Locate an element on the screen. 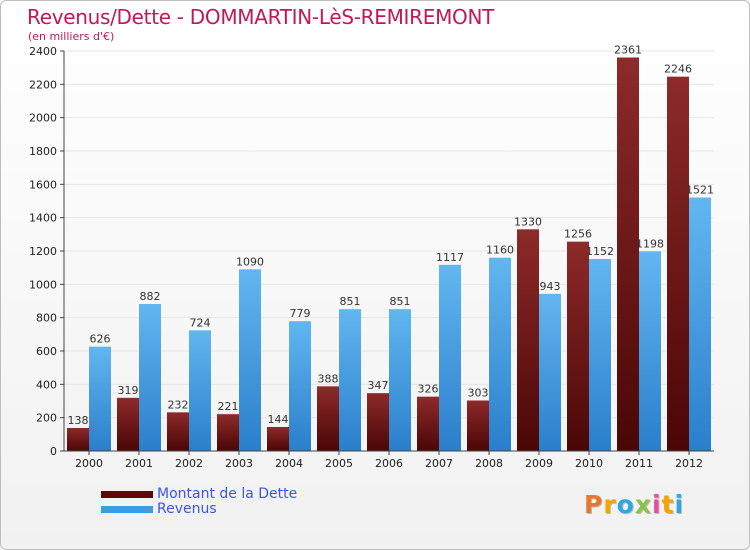 This screenshot has height=550, width=750. x-tick-label: 2000 is located at coordinates (89, 463).